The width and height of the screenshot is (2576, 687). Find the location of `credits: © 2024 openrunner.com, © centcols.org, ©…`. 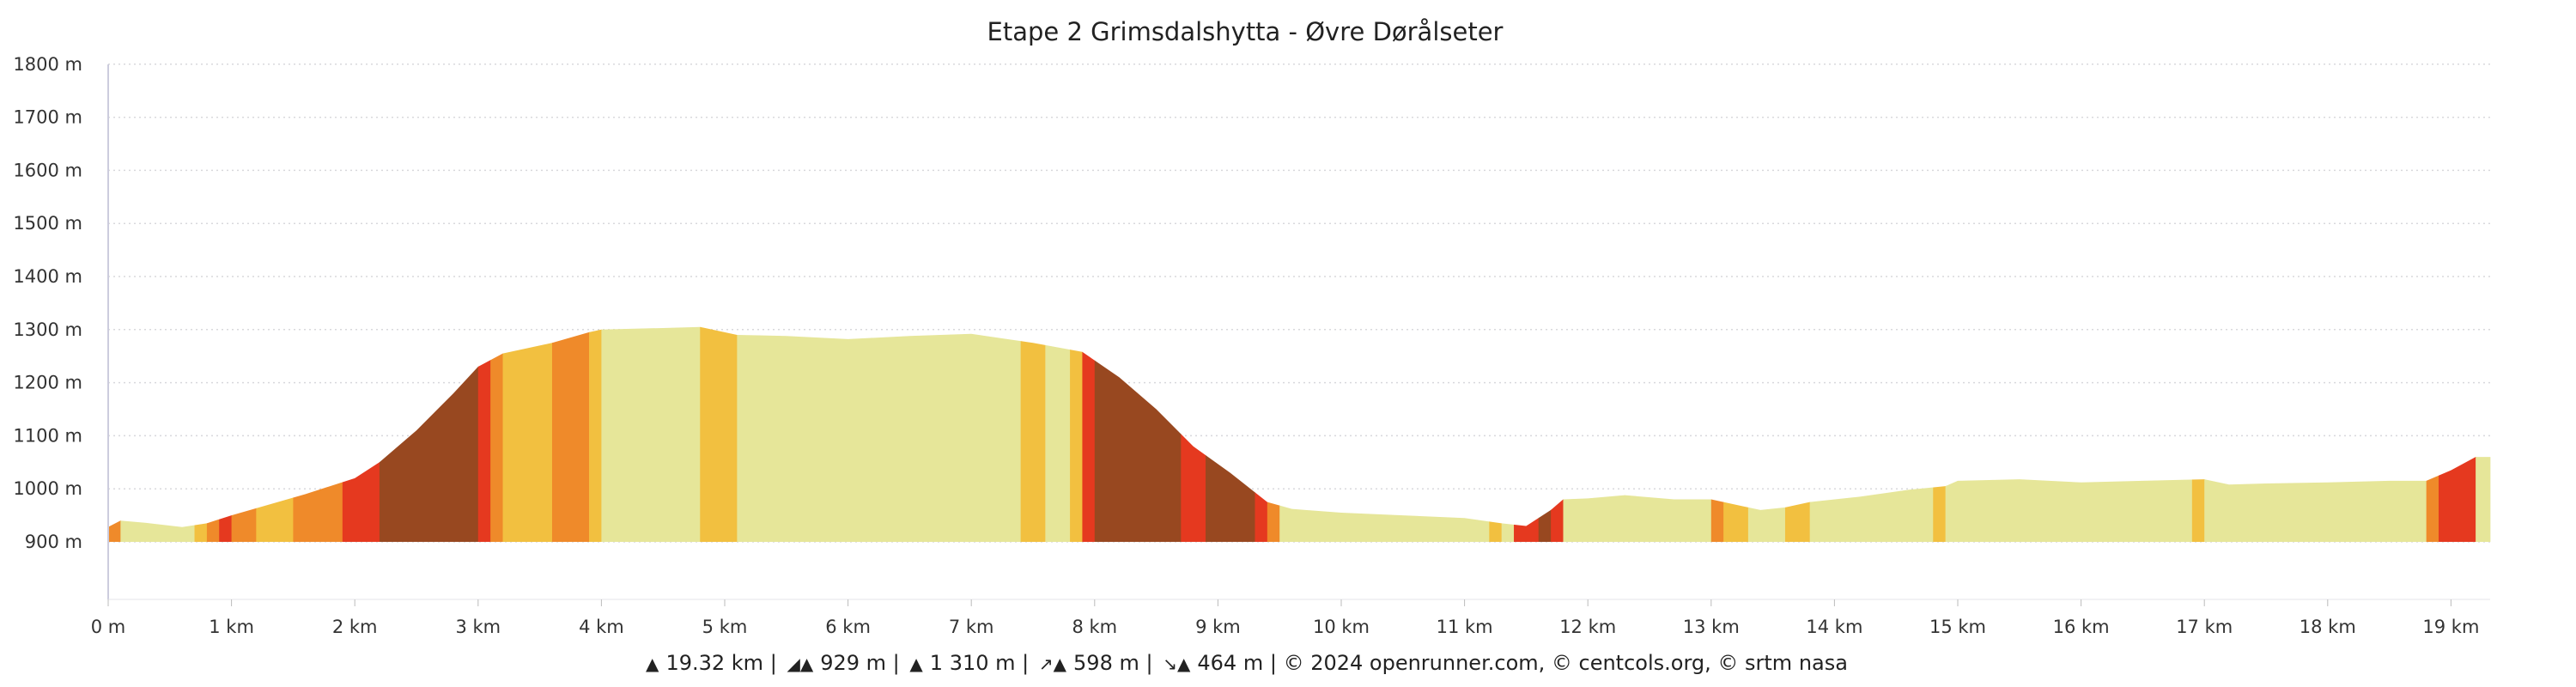

credits: © 2024 openrunner.com, © centcols.org, ©… is located at coordinates (1565, 663).